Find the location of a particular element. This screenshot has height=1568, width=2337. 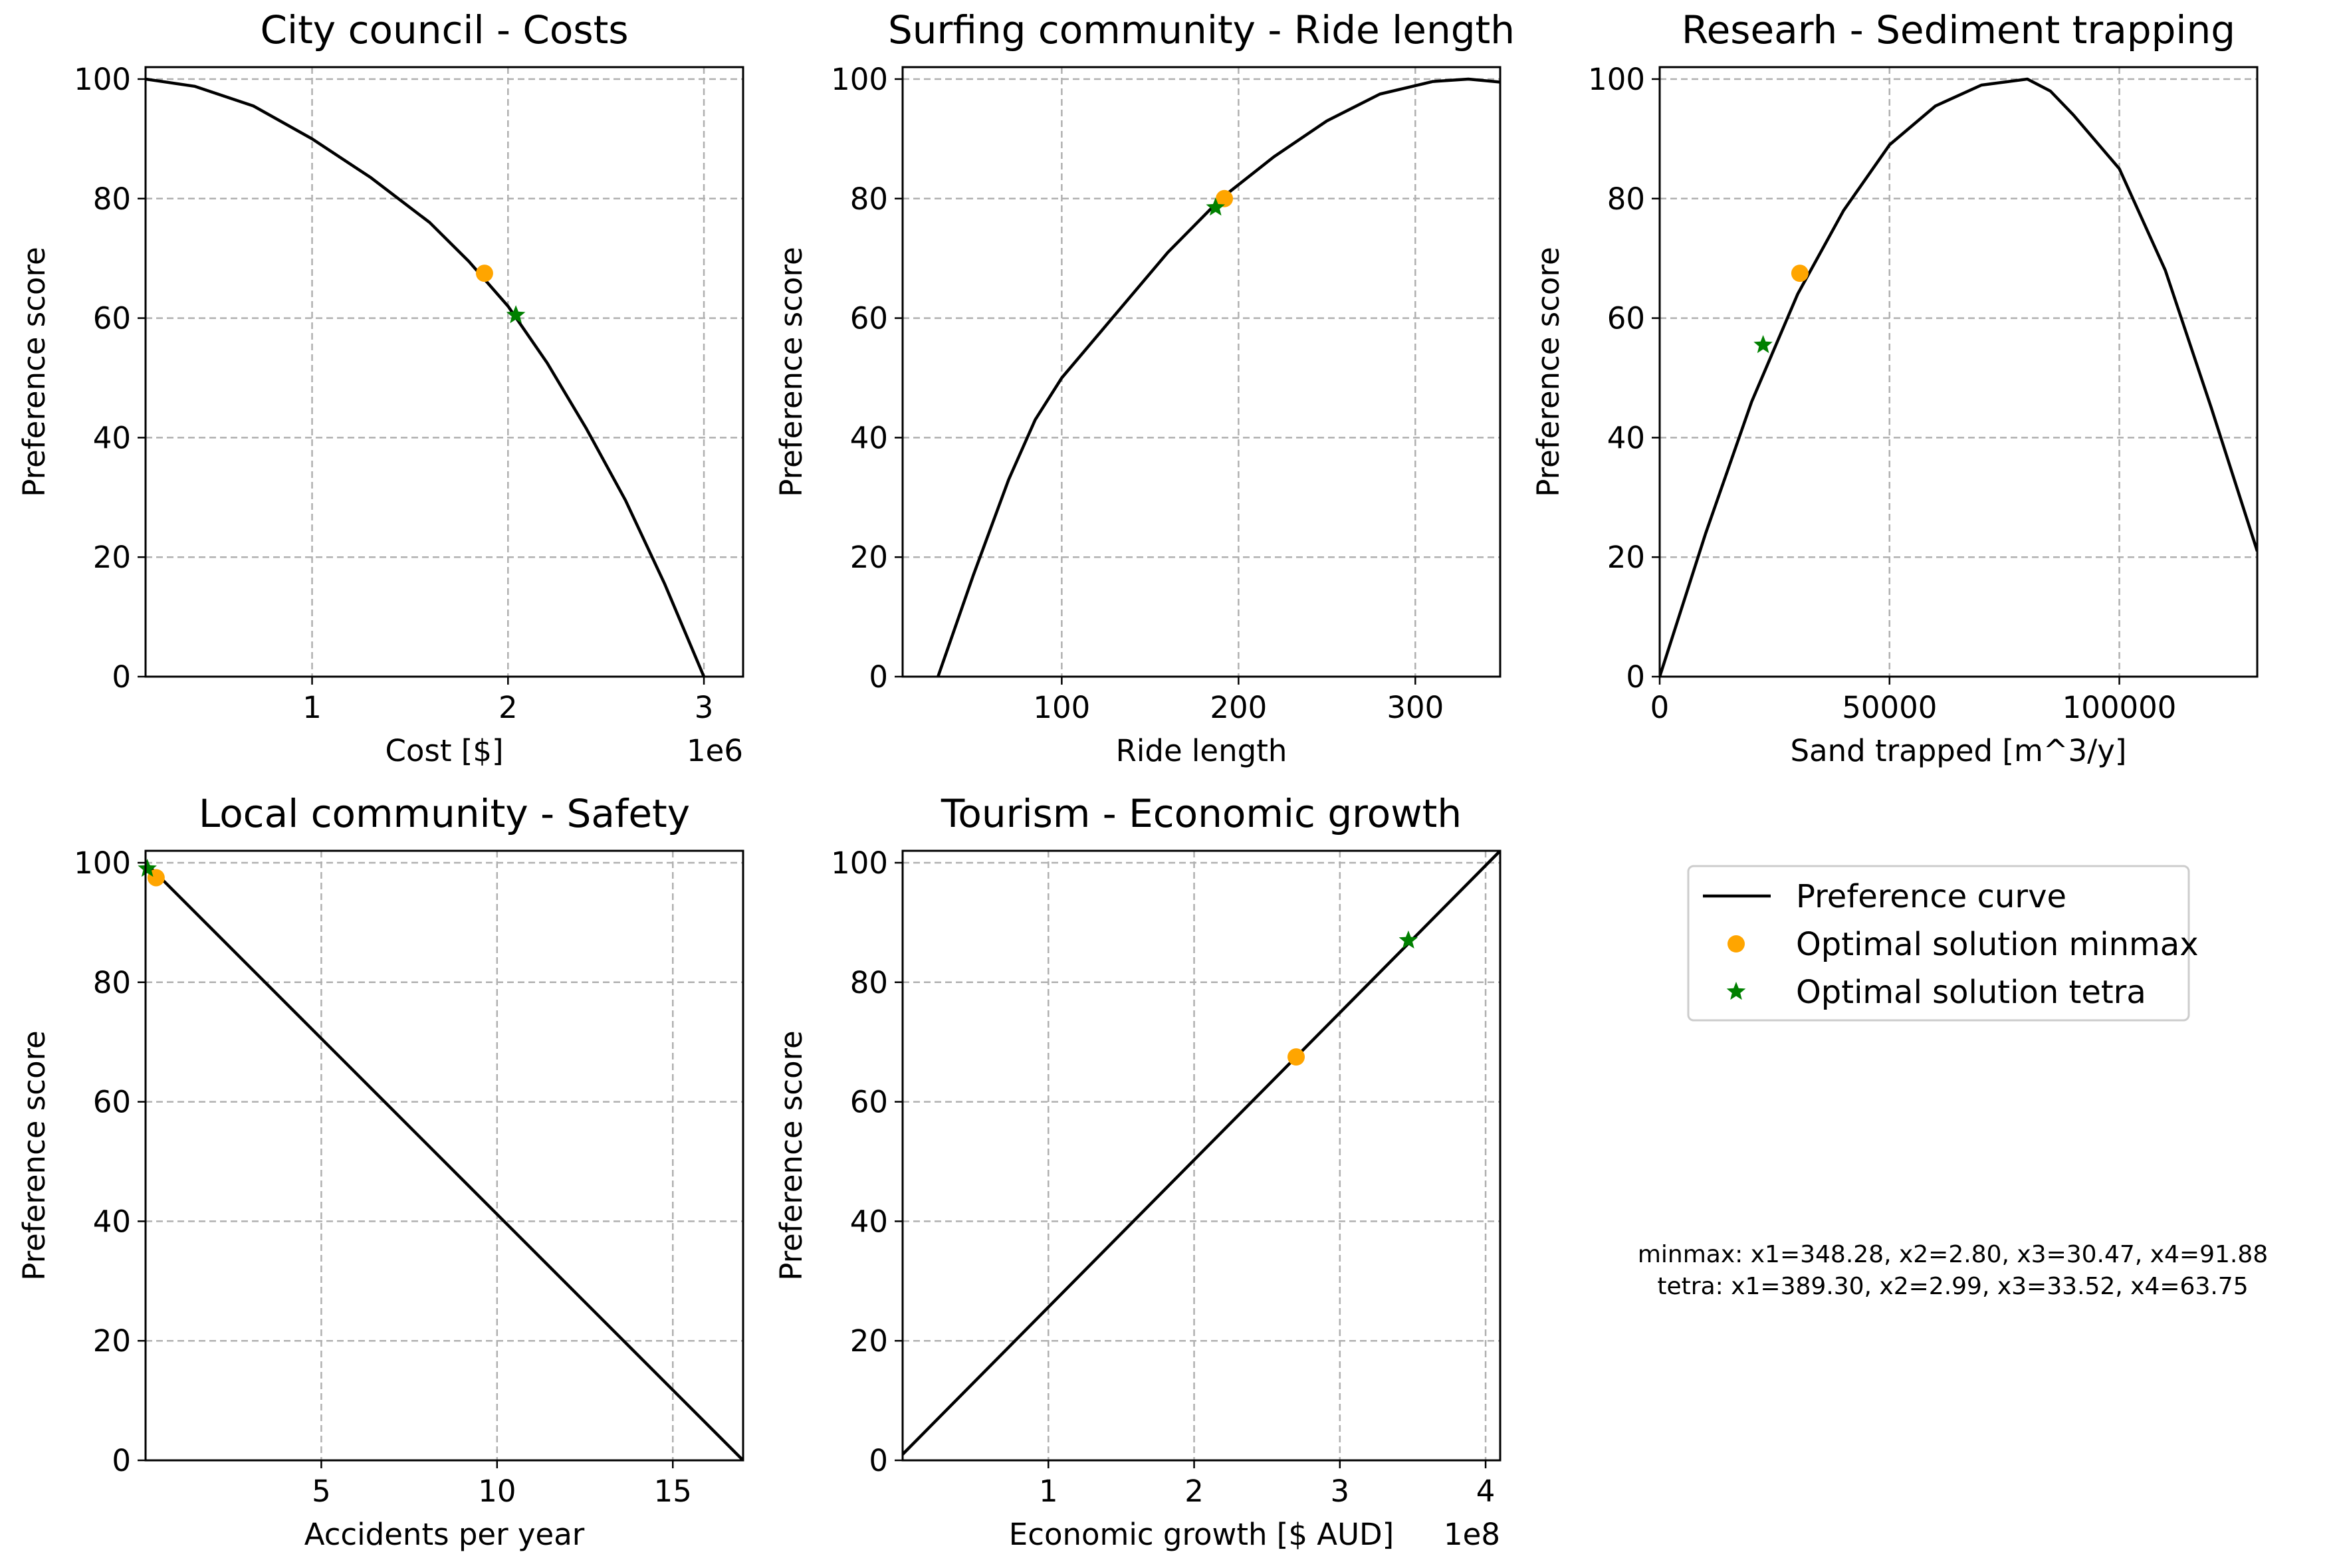

panel-title: Tourism - Economic growth is located at coordinates (1201, 813).